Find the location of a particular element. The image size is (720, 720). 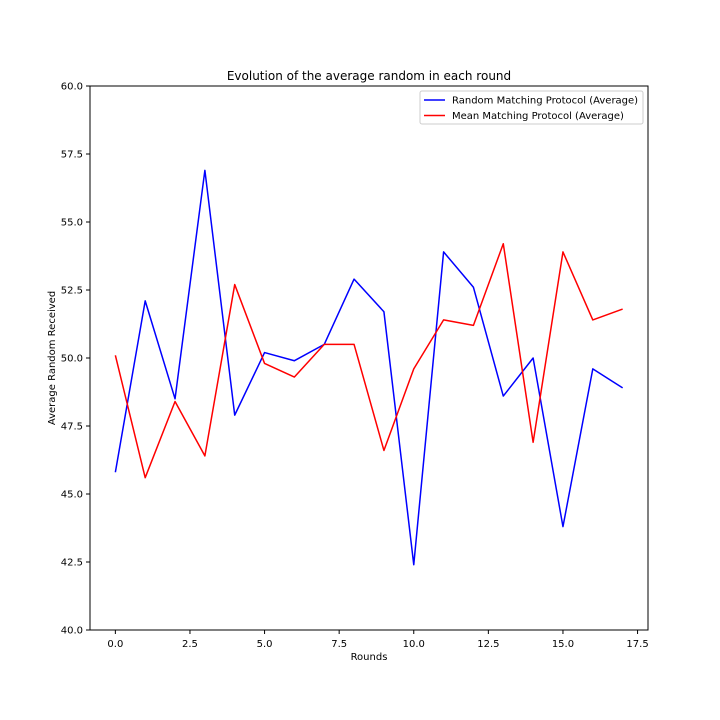

x-tick-label: 12.5 is located at coordinates (488, 644).